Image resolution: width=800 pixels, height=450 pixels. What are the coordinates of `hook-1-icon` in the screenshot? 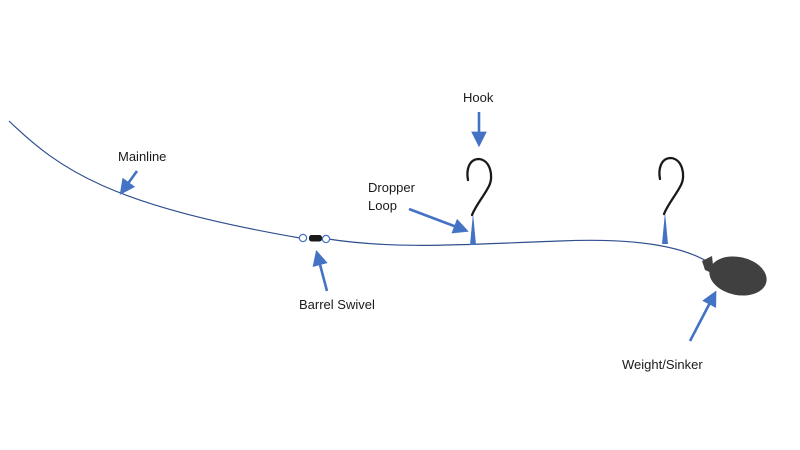 It's located at (479, 187).